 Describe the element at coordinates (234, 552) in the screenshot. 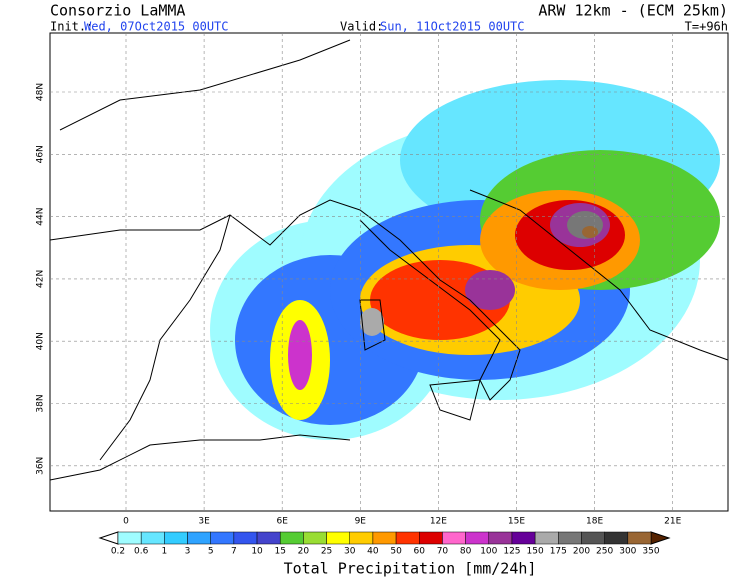

I see `colorbar-level: 7` at that location.